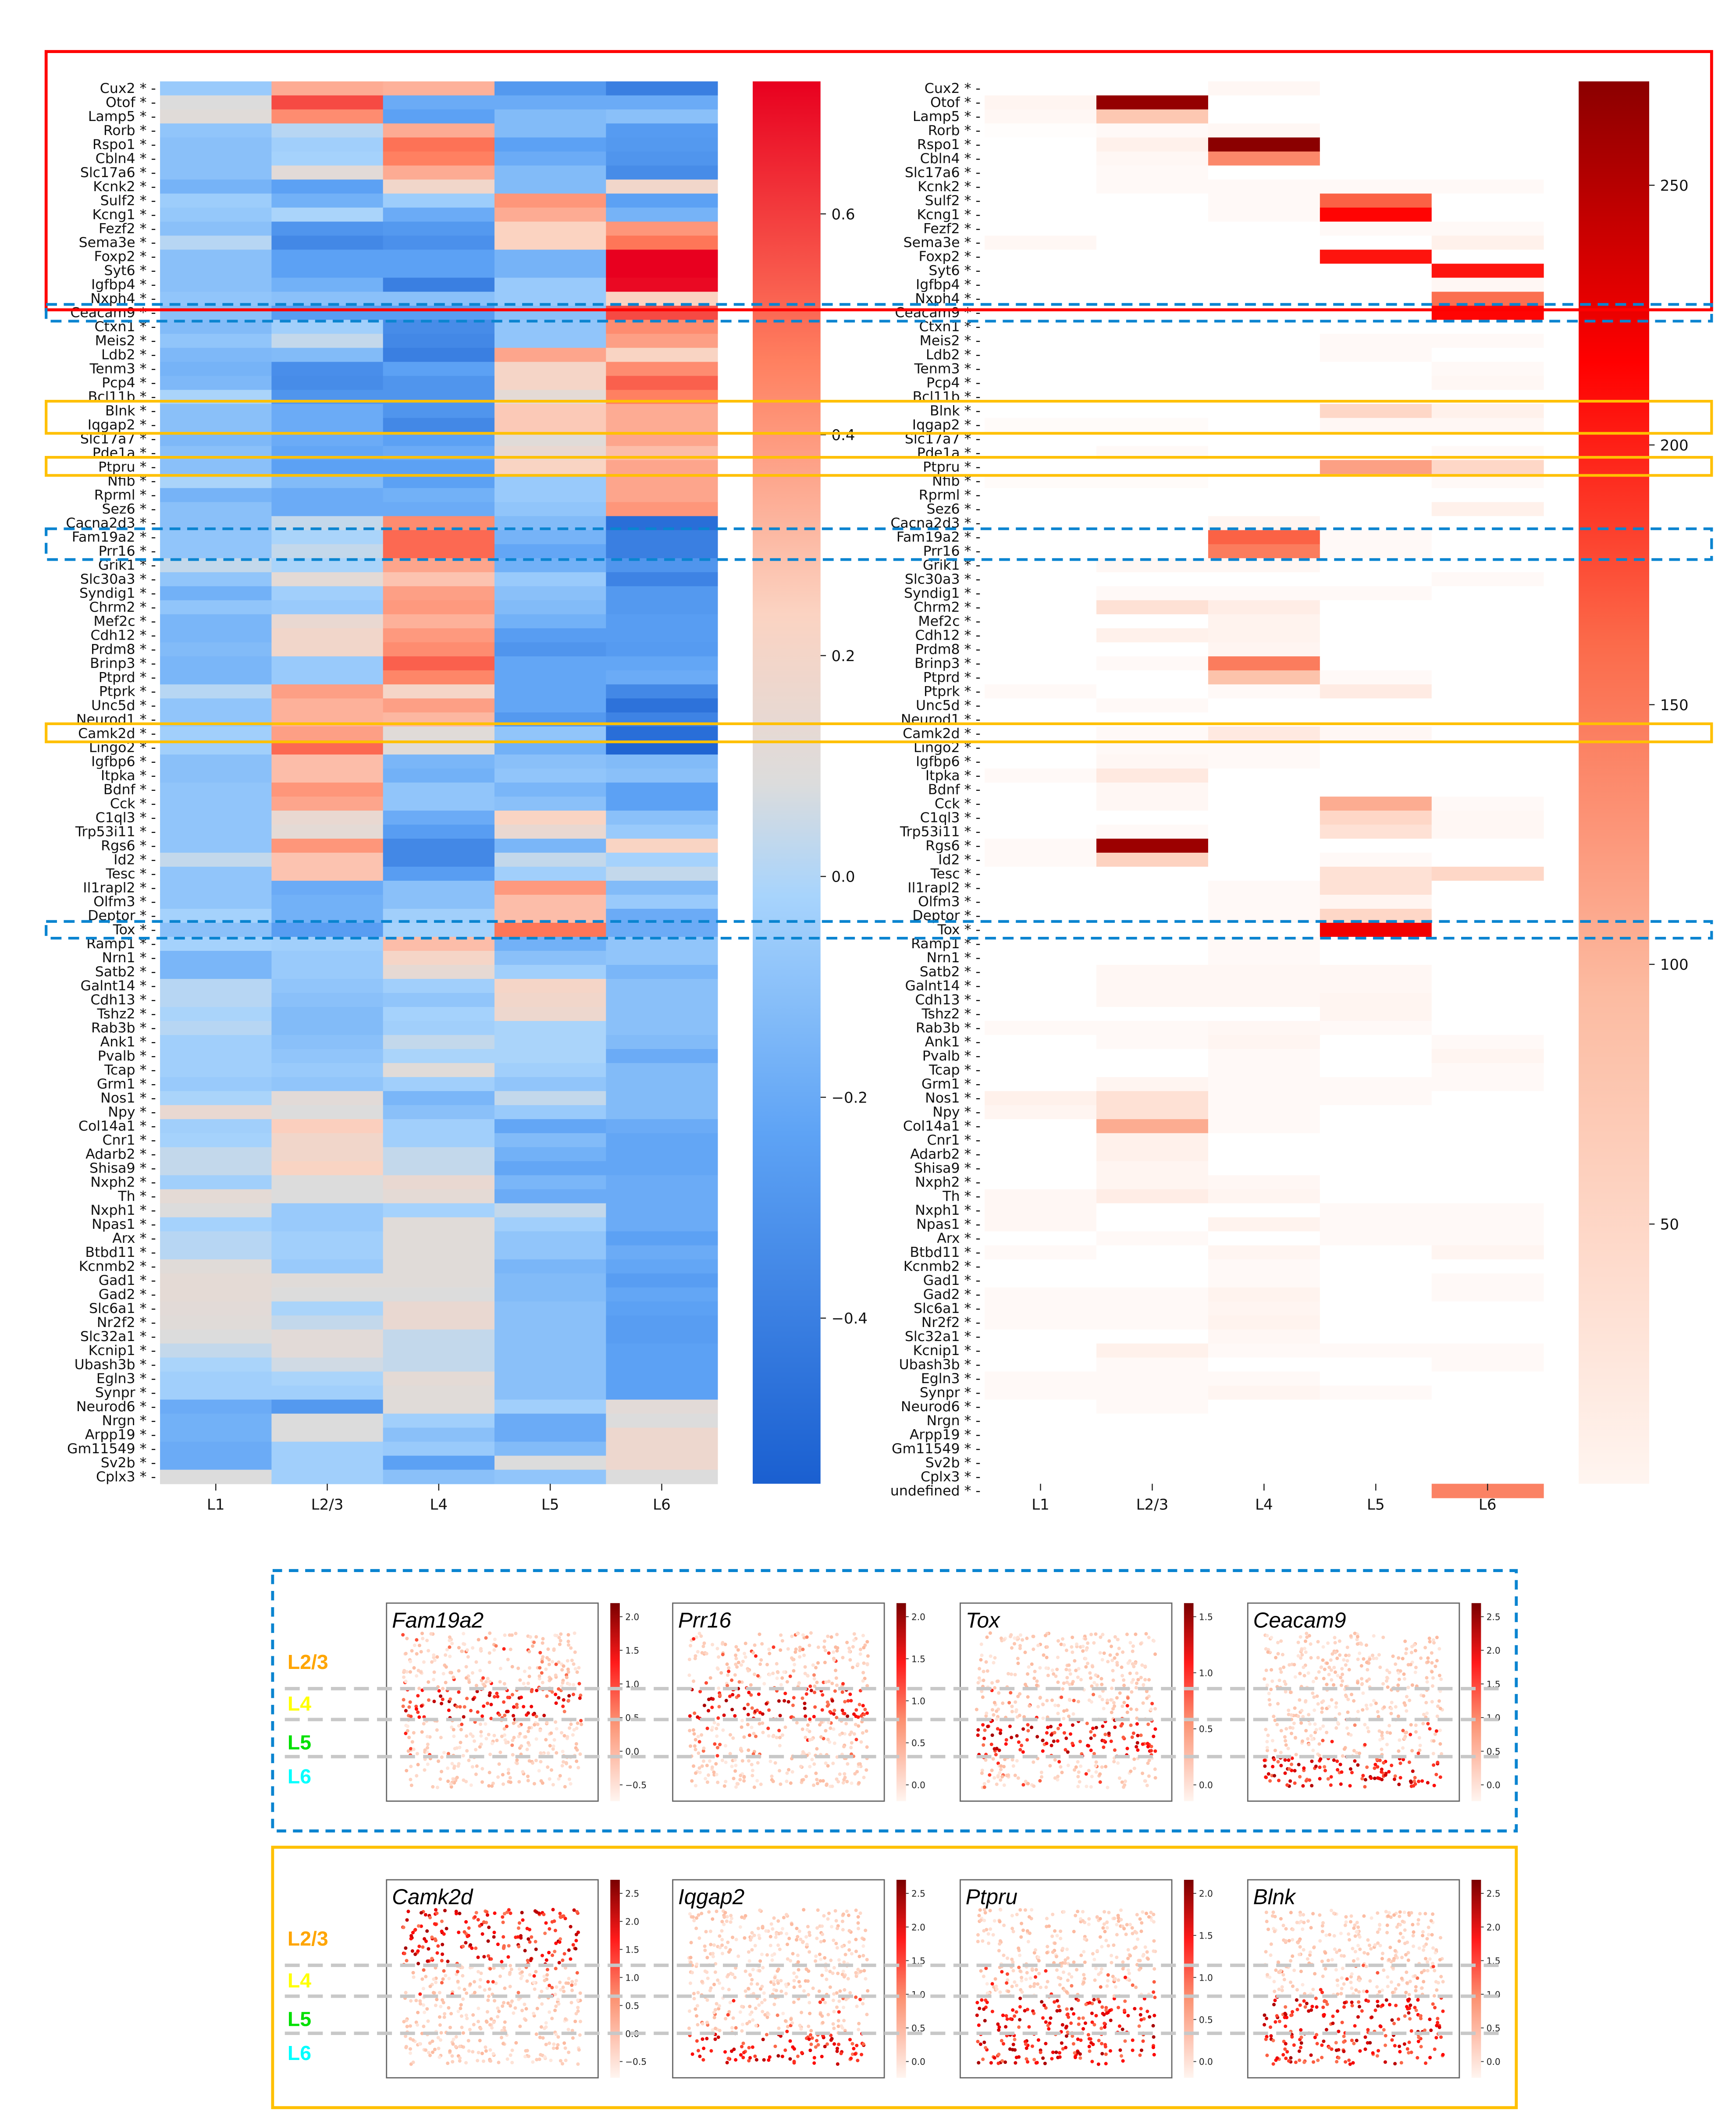 The width and height of the screenshot is (1736, 2124). I want to click on gene-label: Slc32a1 * -, so click(118, 1337).